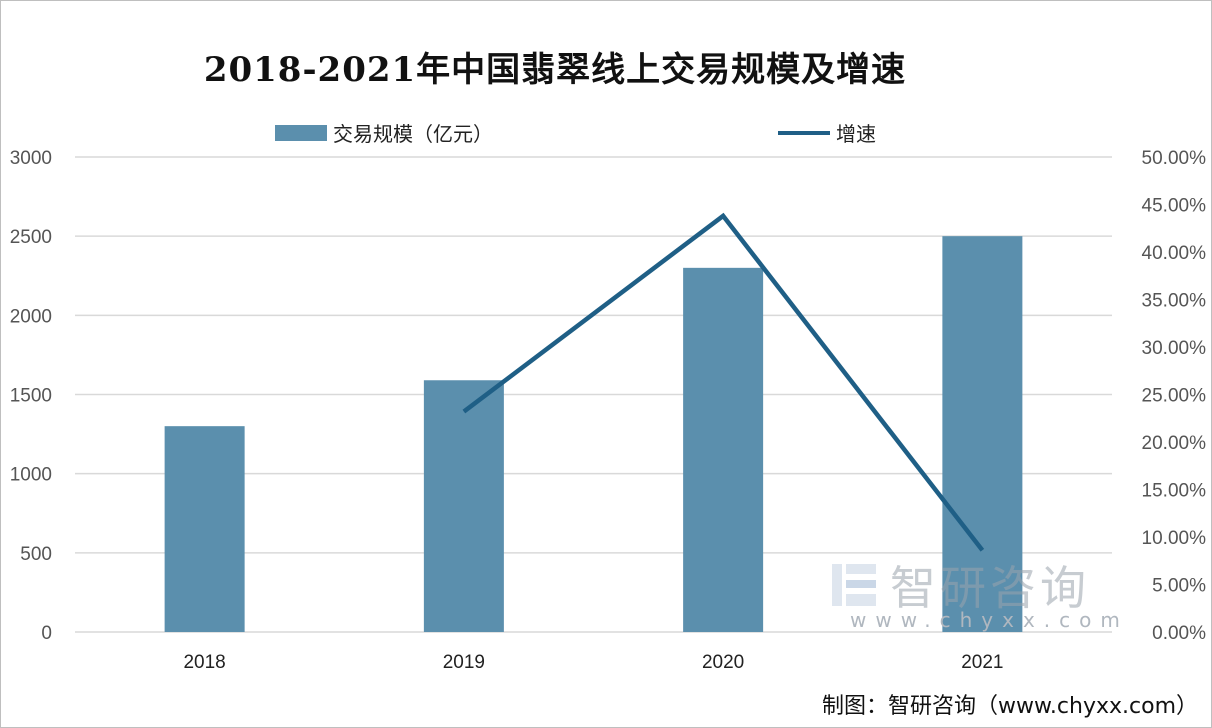 The image size is (1212, 728). I want to click on watermark-text: 智研咨询, so click(990, 588).